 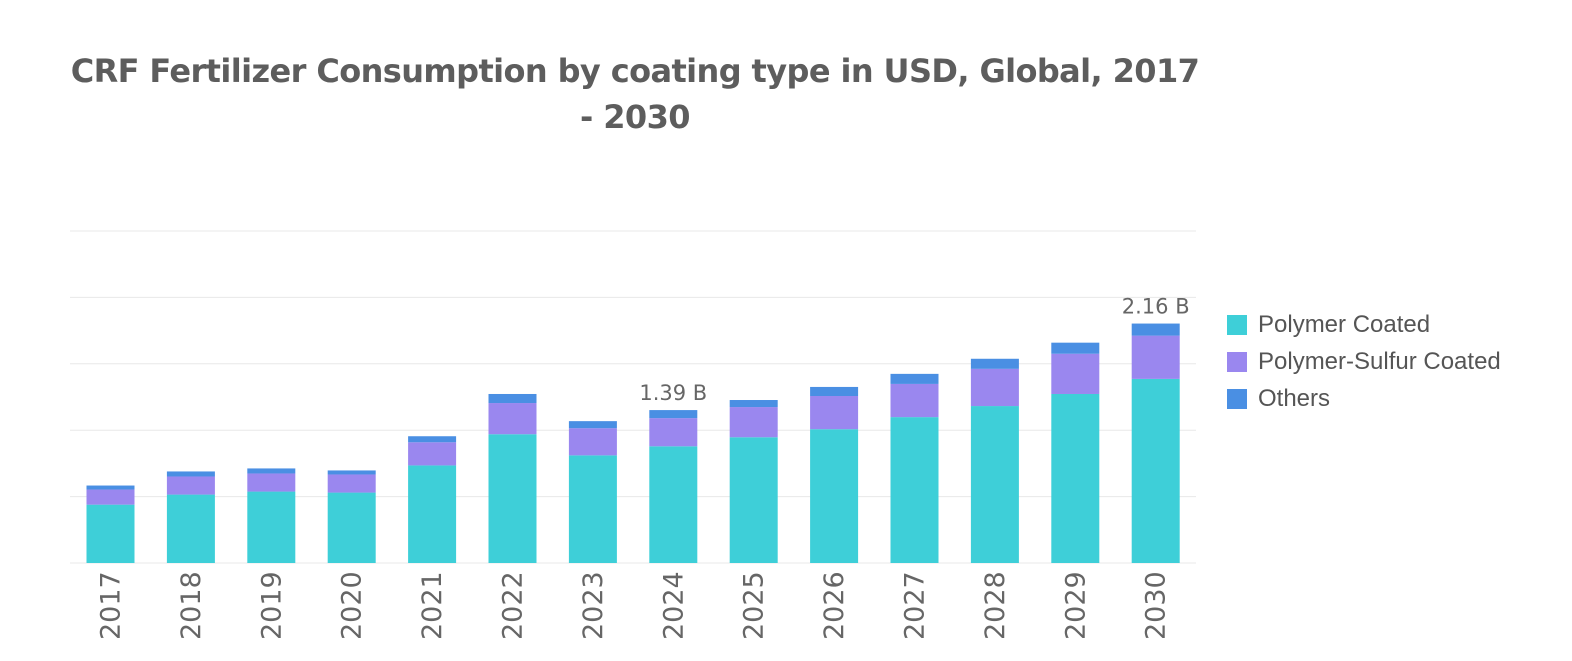 What do you see at coordinates (1156, 605) in the screenshot?
I see `x-tick-label: 2030` at bounding box center [1156, 605].